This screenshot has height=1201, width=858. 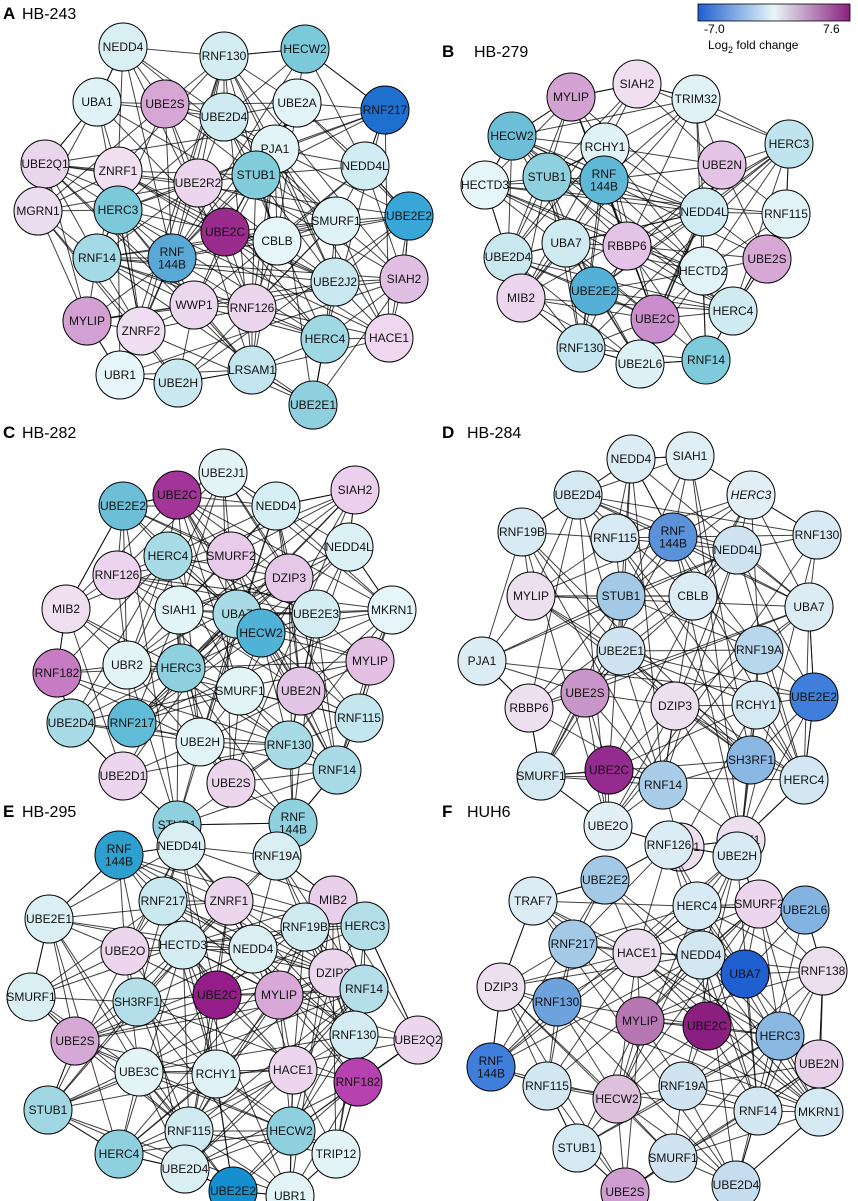 I want to click on node-rnf182: RNF182, so click(x=57, y=673).